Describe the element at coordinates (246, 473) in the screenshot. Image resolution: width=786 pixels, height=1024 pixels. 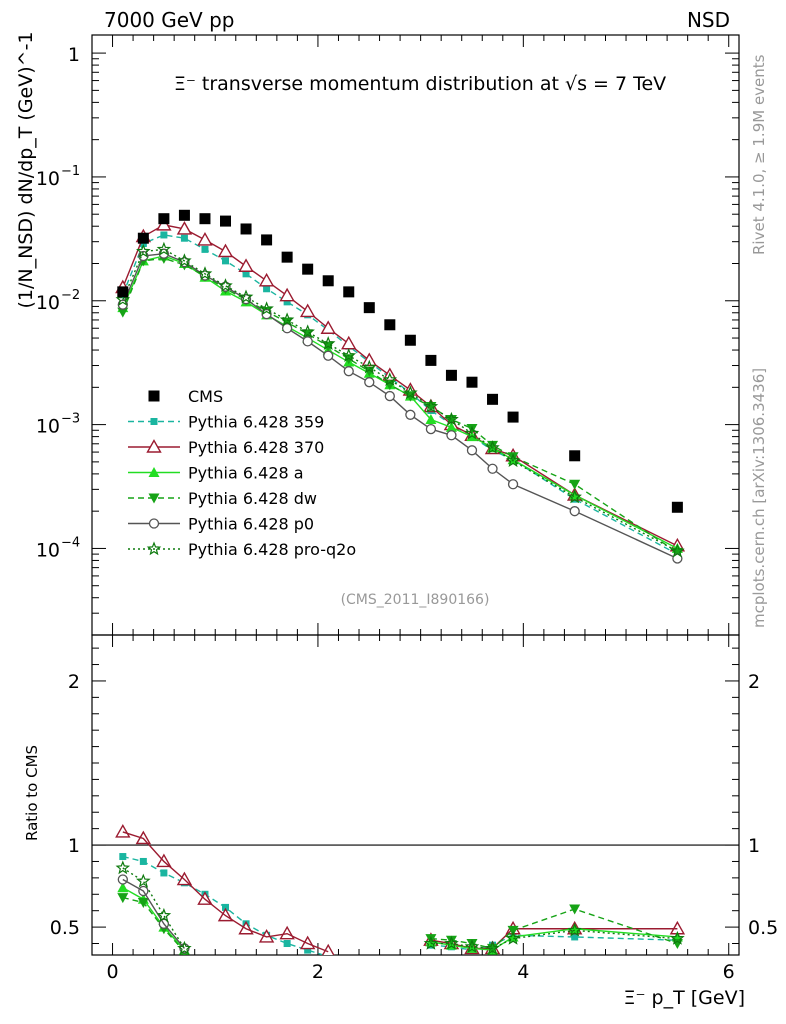
I see `legend-label: Pythia 6.428 a` at that location.